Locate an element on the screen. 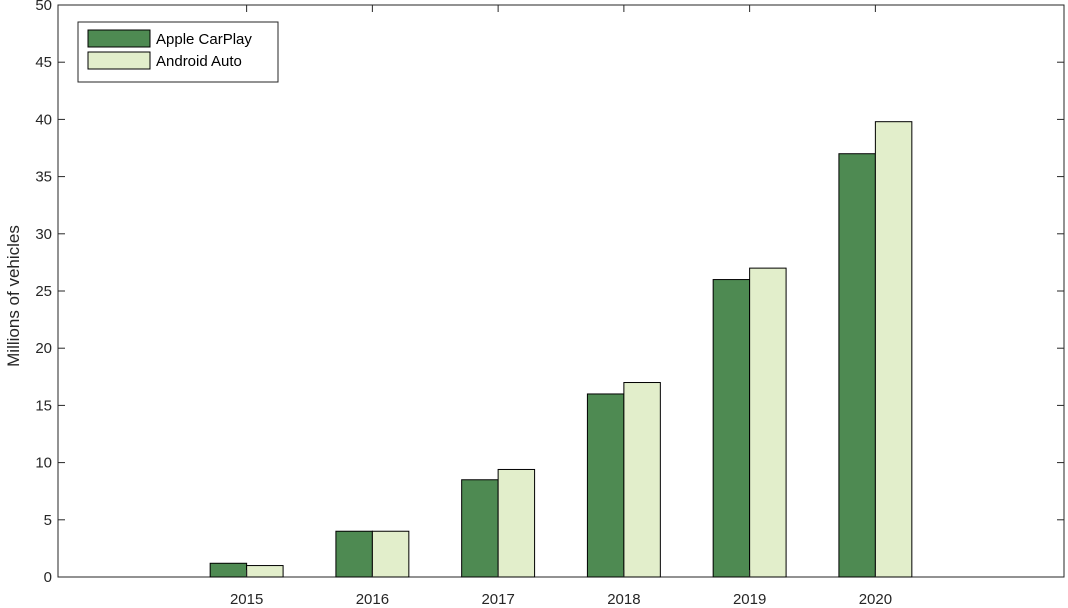 The width and height of the screenshot is (1068, 608). x-tick-label: 2016 is located at coordinates (372, 599).